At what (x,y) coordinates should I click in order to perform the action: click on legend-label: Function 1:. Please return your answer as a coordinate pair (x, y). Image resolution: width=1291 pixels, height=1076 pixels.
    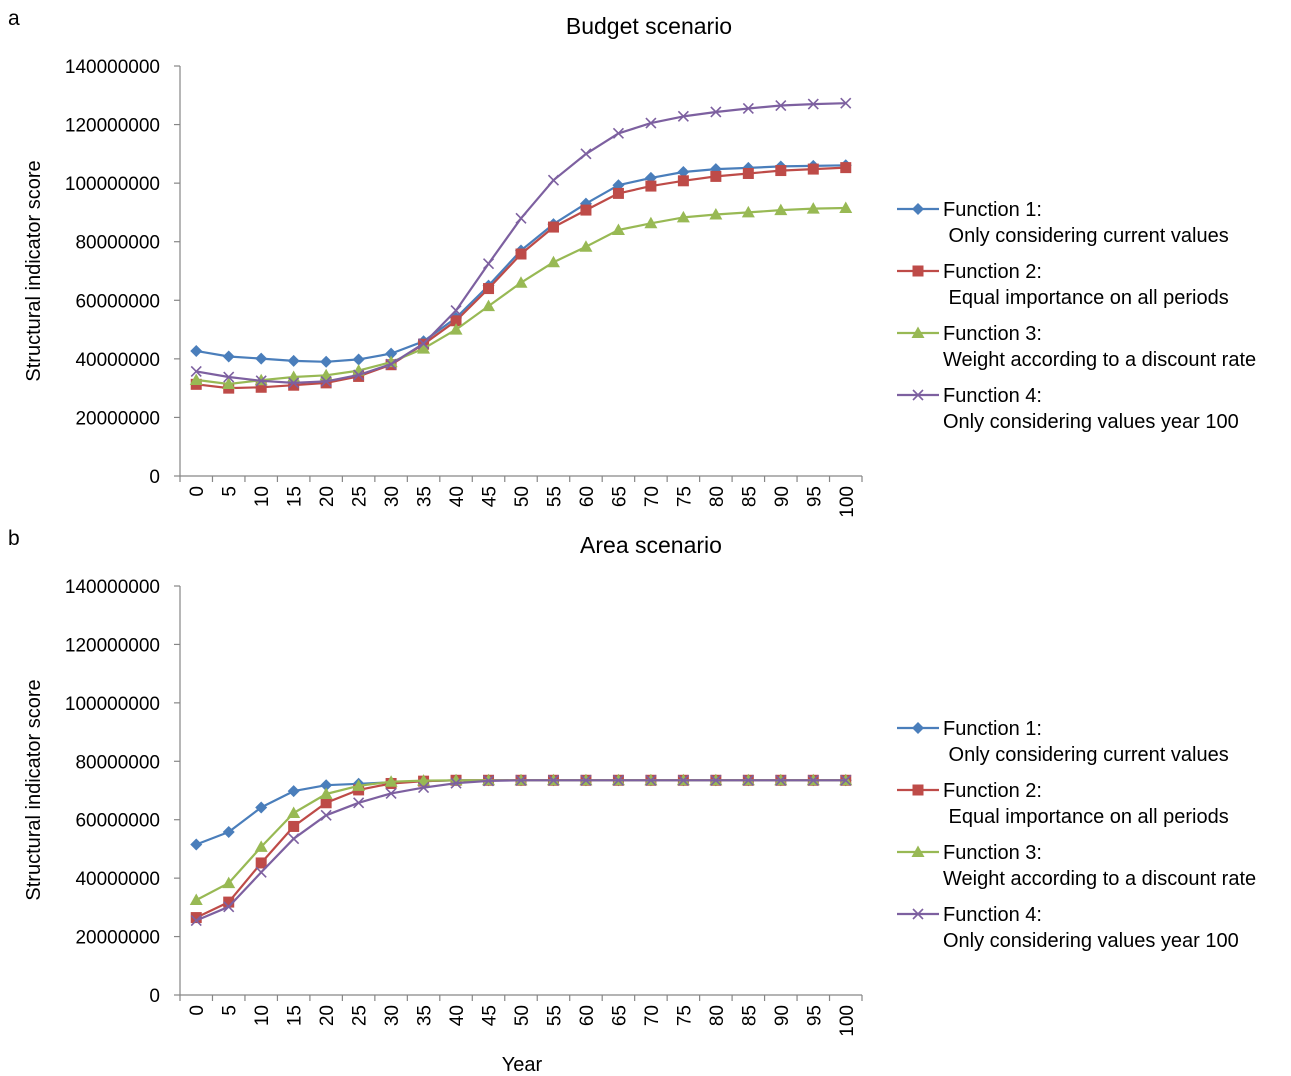
    Looking at the image, I should click on (992, 729).